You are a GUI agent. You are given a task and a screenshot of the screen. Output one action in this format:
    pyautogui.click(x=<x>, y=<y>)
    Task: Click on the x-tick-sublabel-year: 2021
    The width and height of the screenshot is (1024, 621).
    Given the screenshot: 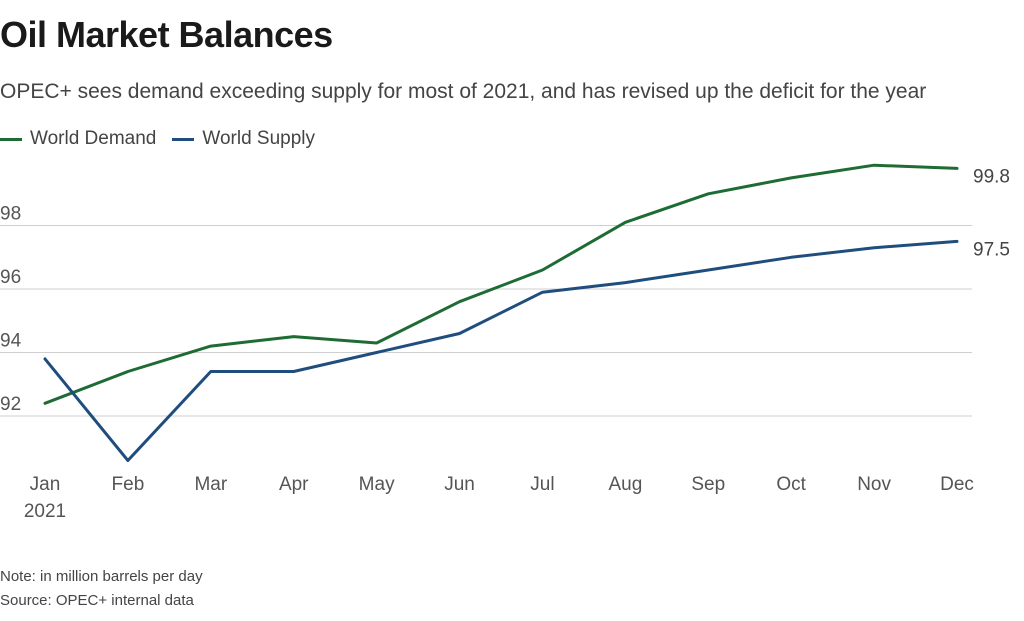 What is the action you would take?
    pyautogui.click(x=45, y=511)
    